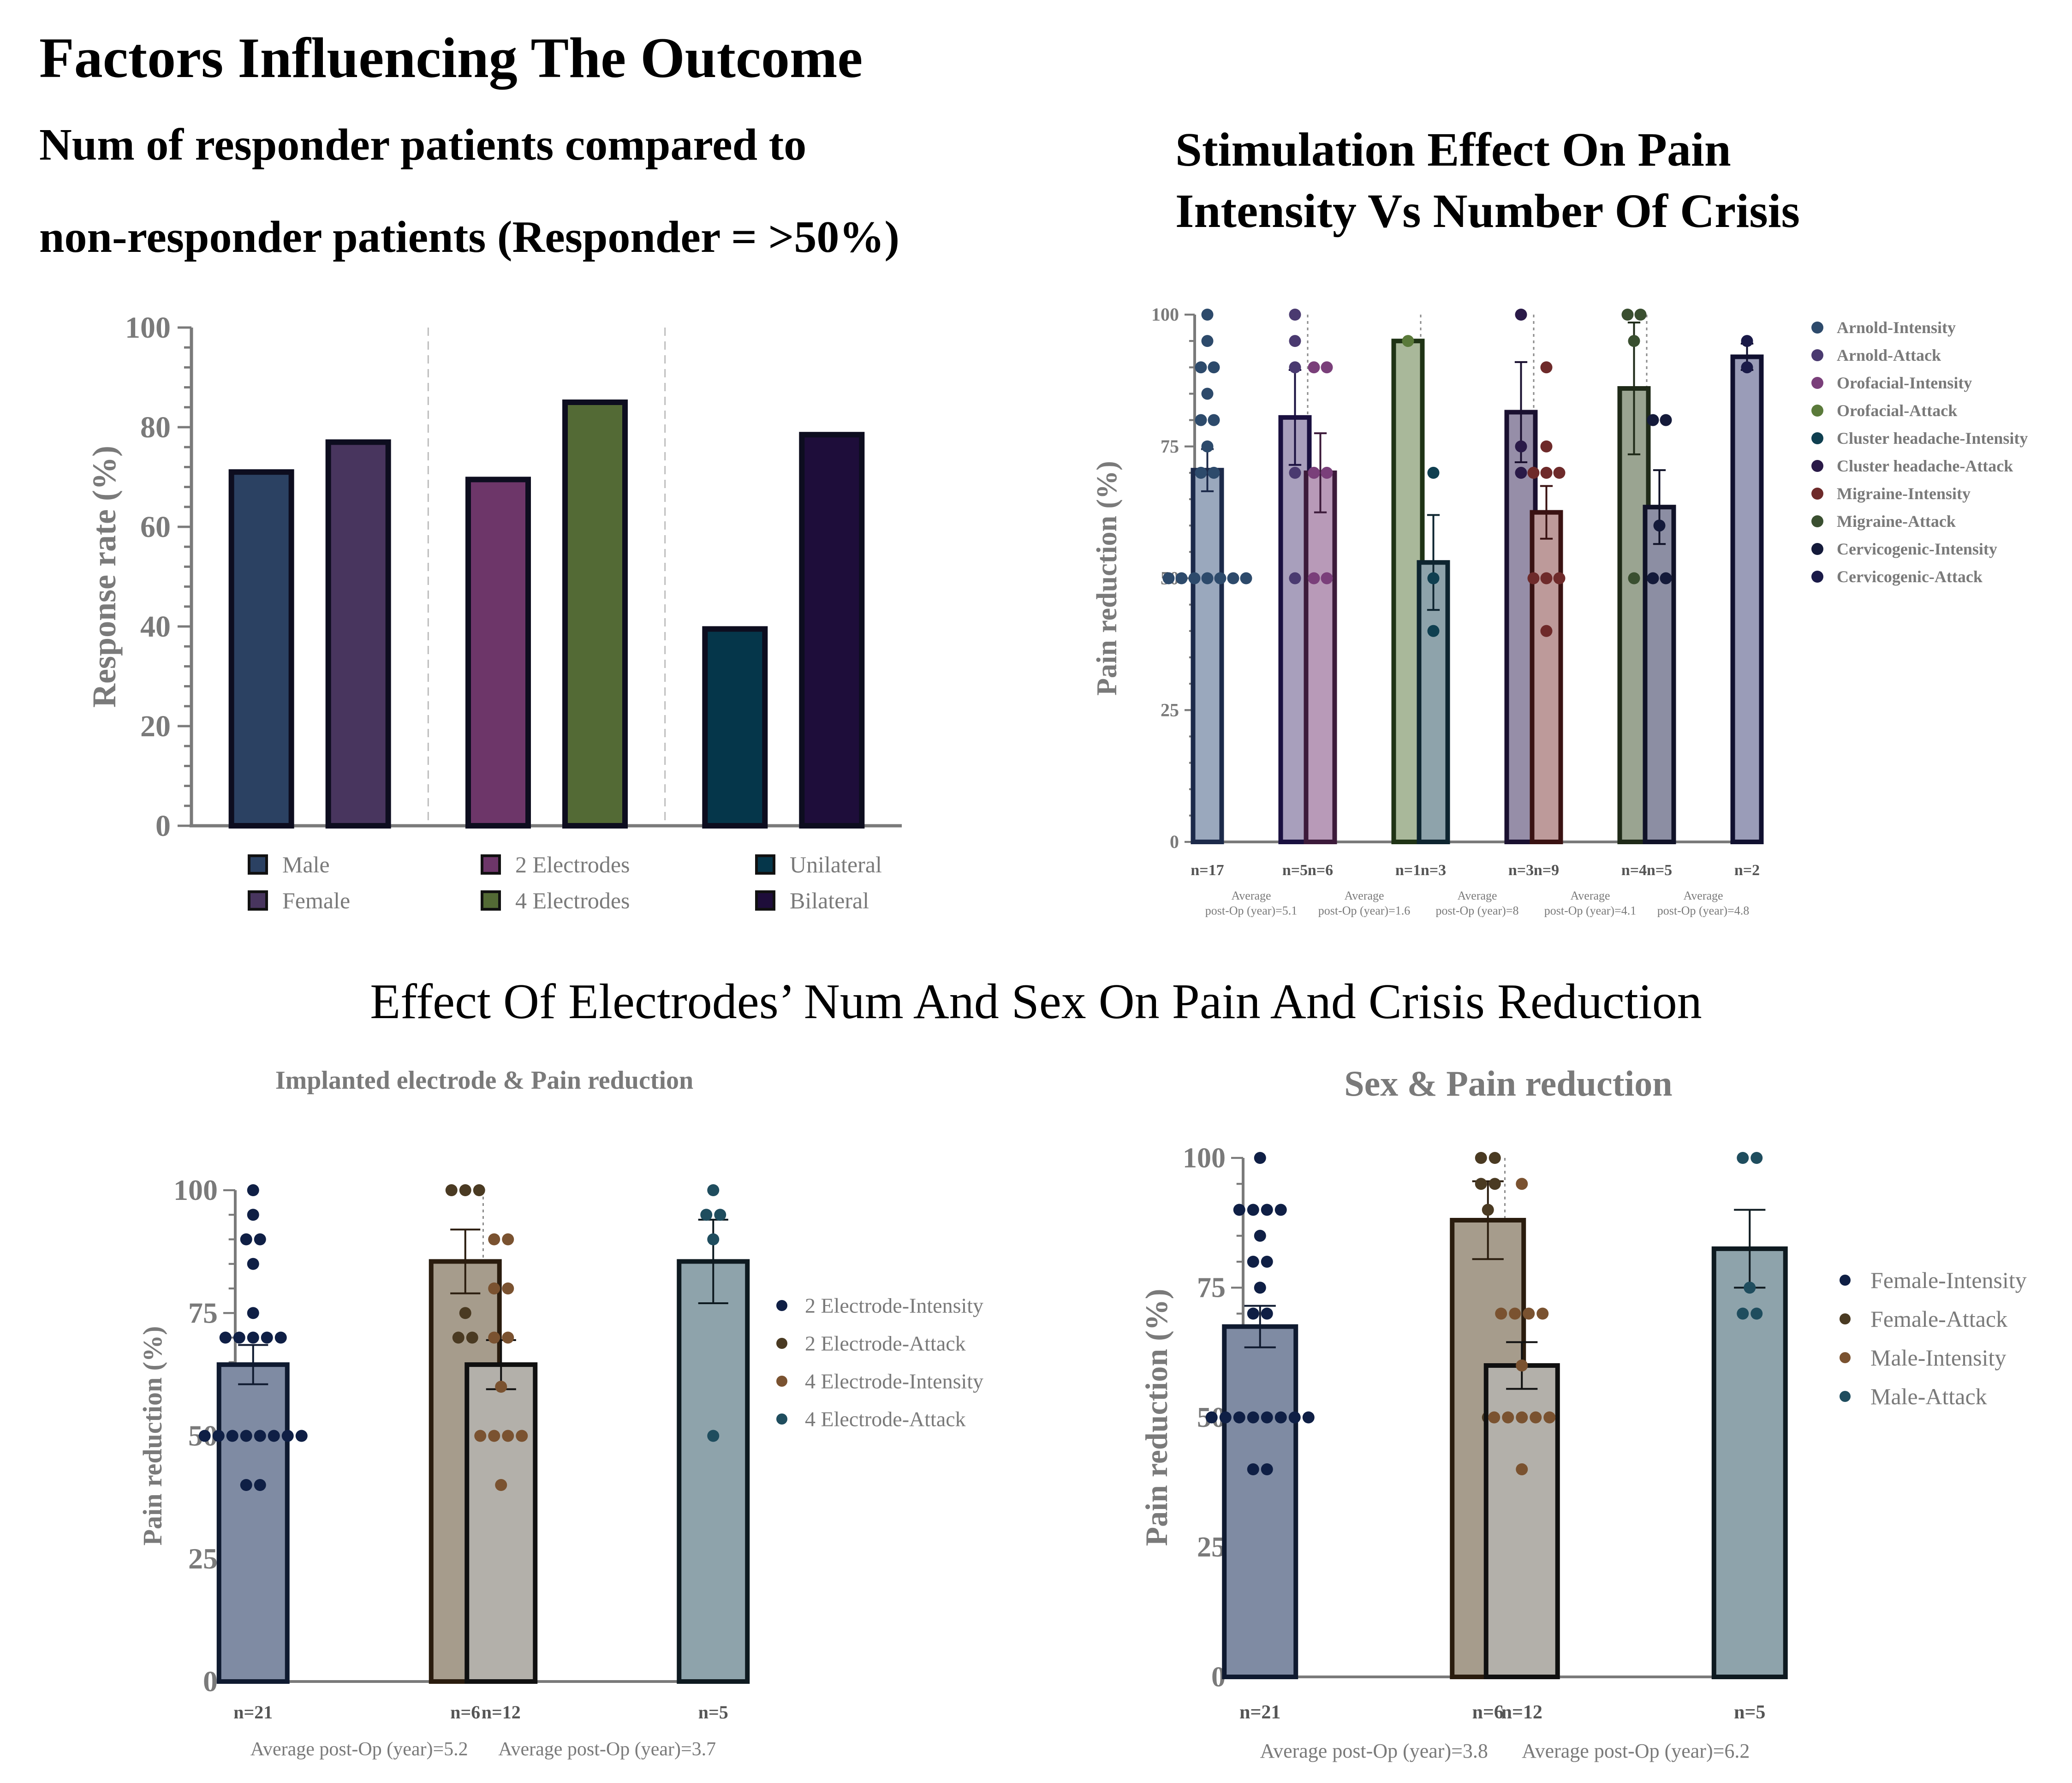  Describe the element at coordinates (1546, 870) in the screenshot. I see `n-label: n=9` at that location.